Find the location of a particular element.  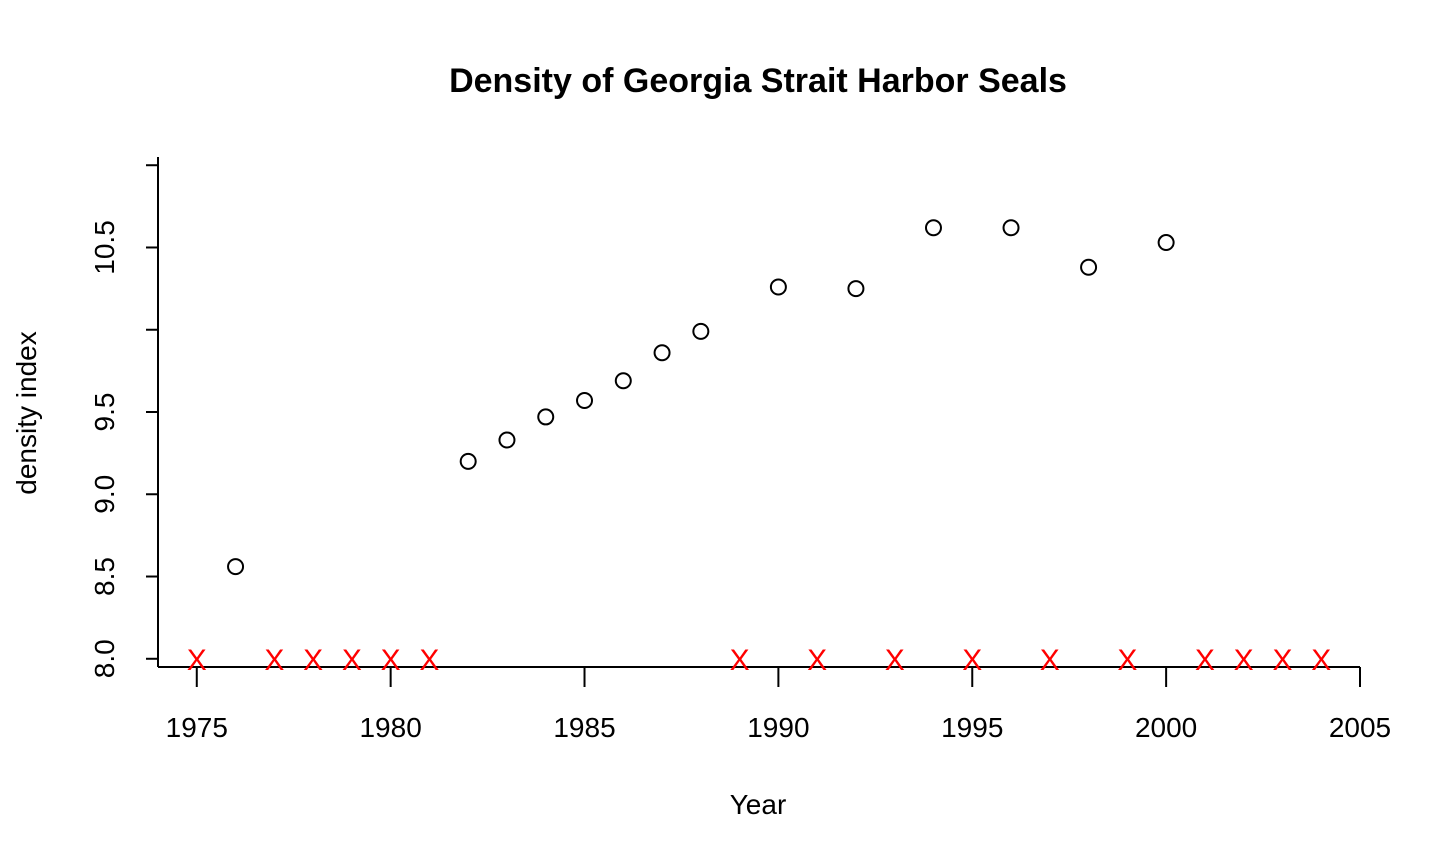

x-axis-label: Year is located at coordinates (758, 804).